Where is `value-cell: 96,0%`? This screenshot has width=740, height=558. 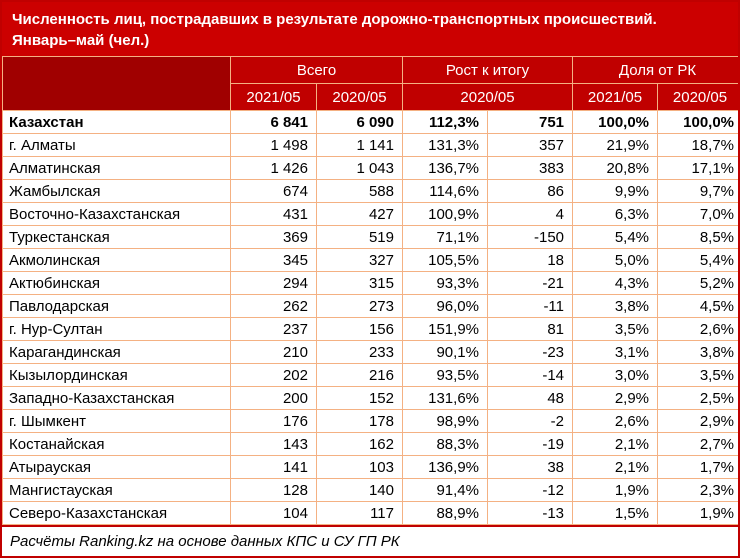
value-cell: 96,0% is located at coordinates (445, 306).